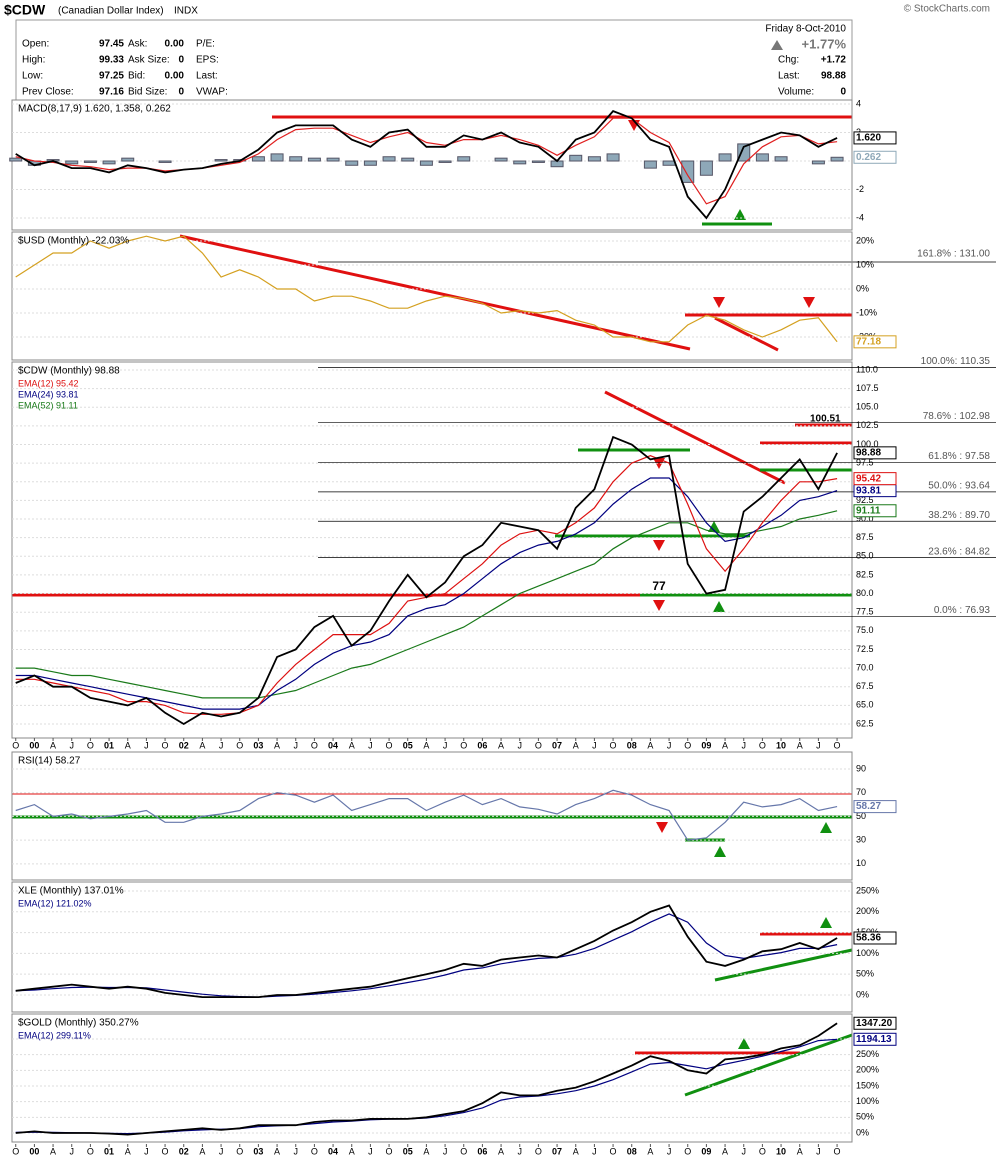 This screenshot has width=1000, height=1162. What do you see at coordinates (867, 388) in the screenshot?
I see `y-tick-label: 107.5` at bounding box center [867, 388].